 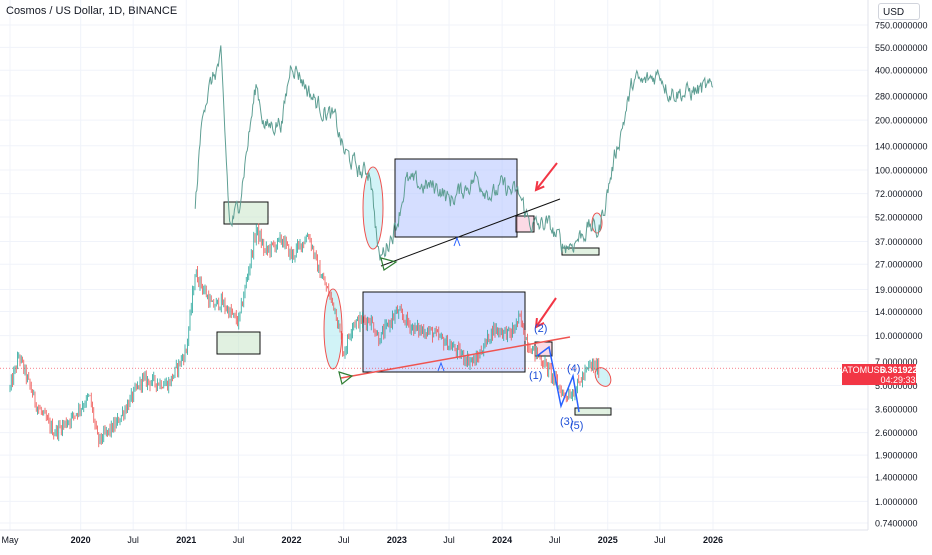 What do you see at coordinates (901, 48) in the screenshot?
I see `y-tick-label: 550.0000000` at bounding box center [901, 48].